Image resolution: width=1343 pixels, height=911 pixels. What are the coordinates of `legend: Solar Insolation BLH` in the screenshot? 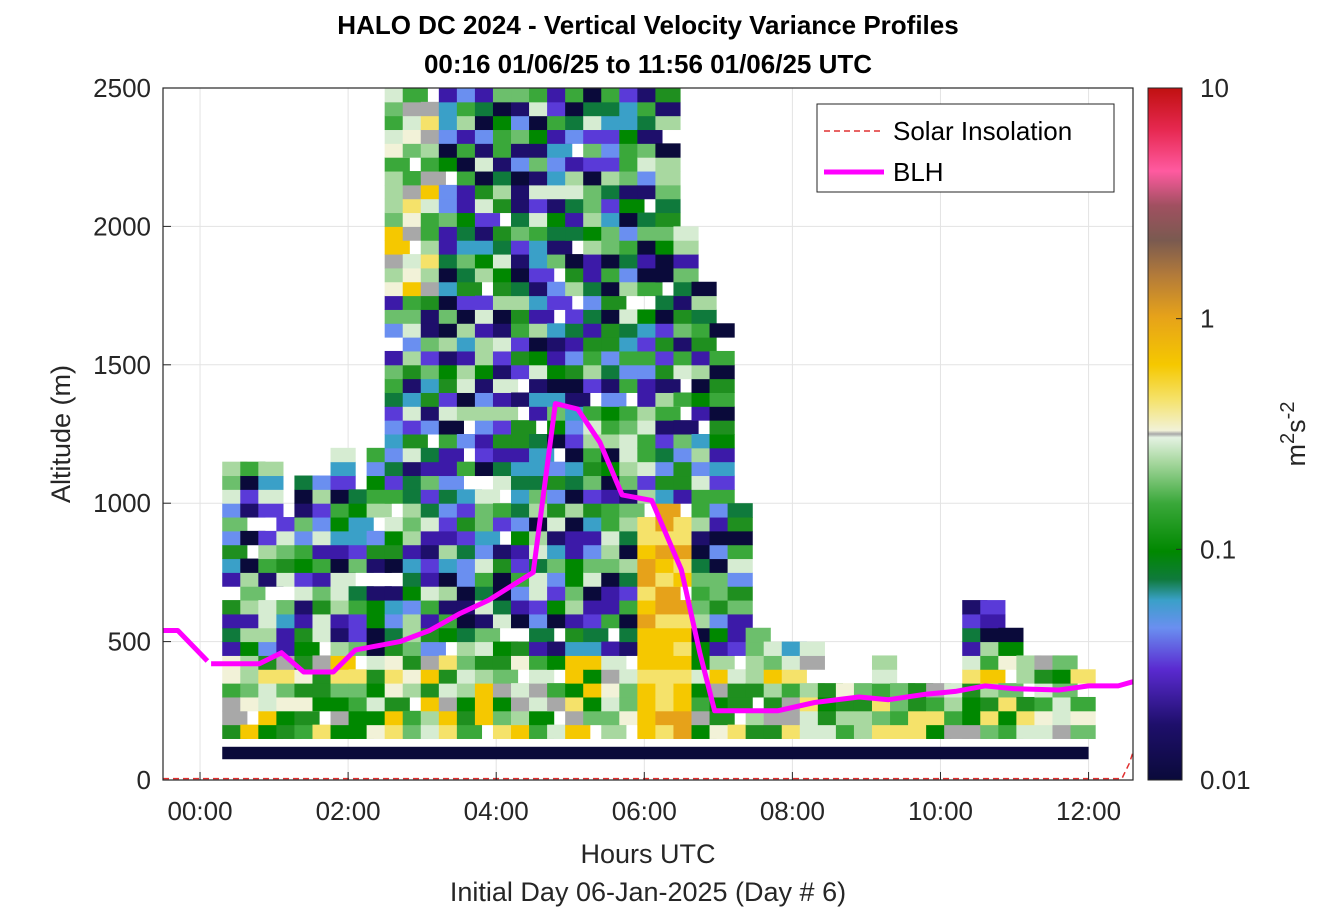 It's located at (965, 148).